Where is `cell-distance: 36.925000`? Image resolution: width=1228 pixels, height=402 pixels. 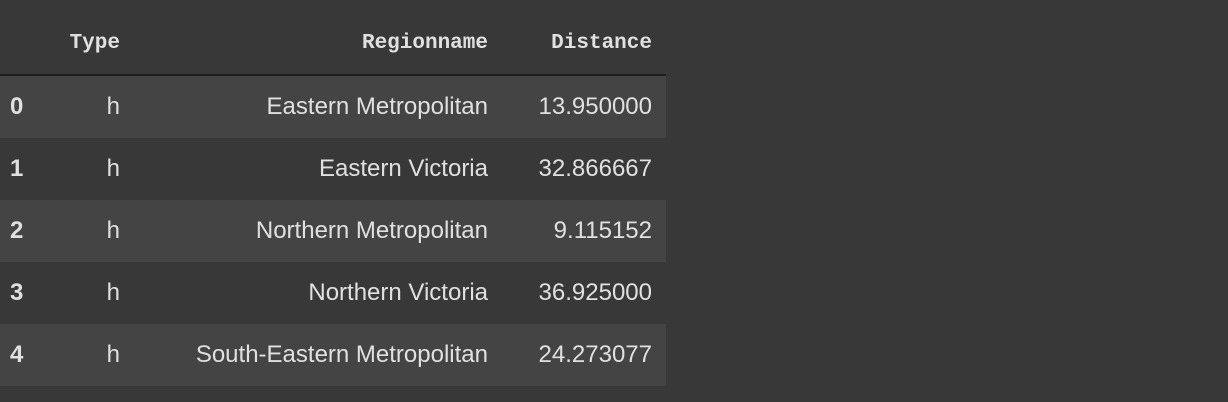 cell-distance: 36.925000 is located at coordinates (595, 292).